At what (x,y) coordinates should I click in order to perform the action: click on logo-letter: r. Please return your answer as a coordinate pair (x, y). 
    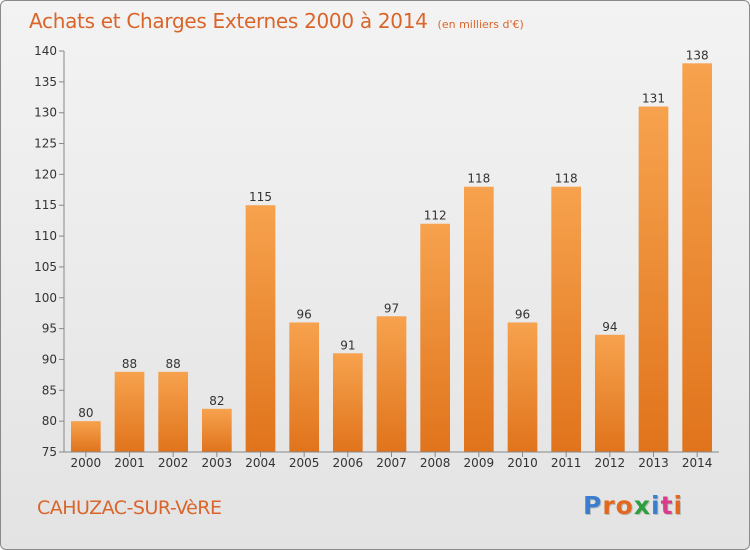
    Looking at the image, I should click on (609, 505).